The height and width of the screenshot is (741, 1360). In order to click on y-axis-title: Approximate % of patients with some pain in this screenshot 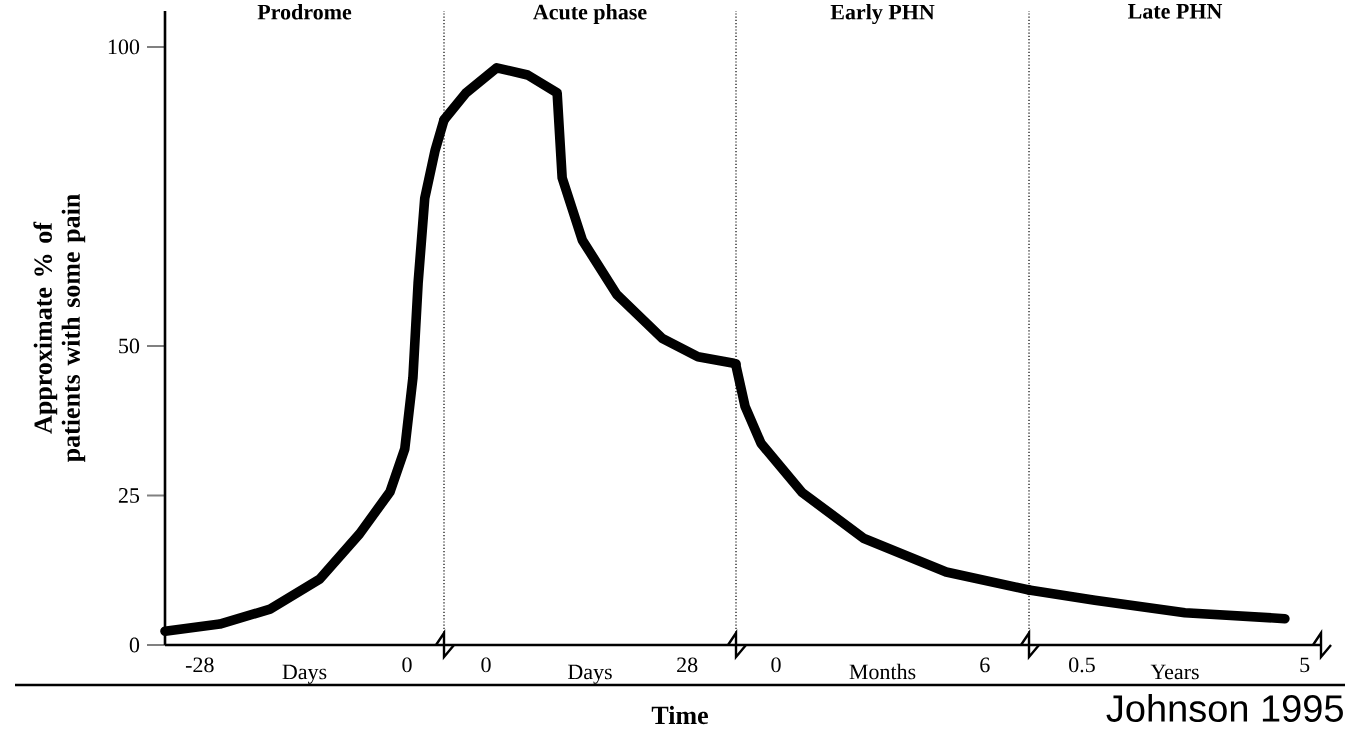, I will do `click(59, 328)`.